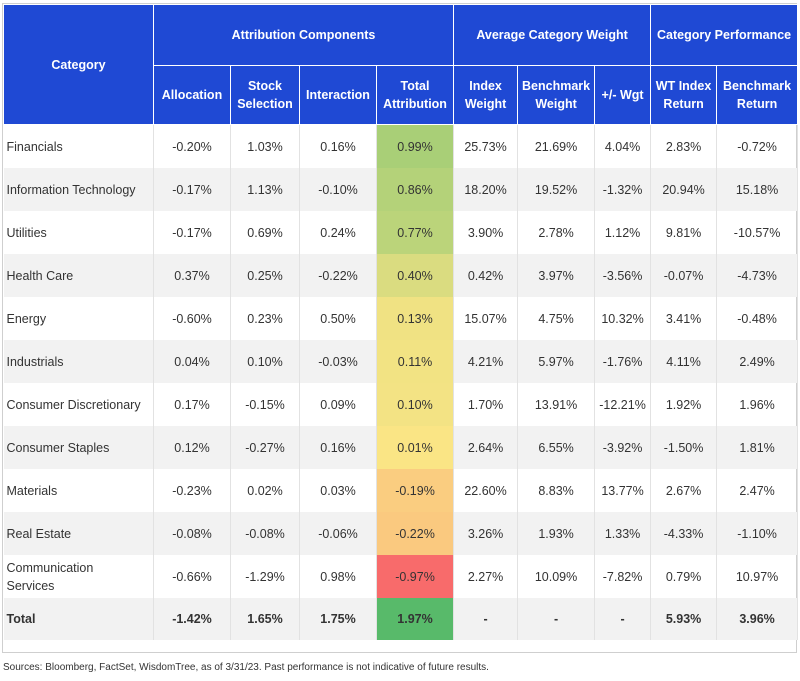  Describe the element at coordinates (684, 95) in the screenshot. I see `wt-index-return-header: WT Index Return` at that location.